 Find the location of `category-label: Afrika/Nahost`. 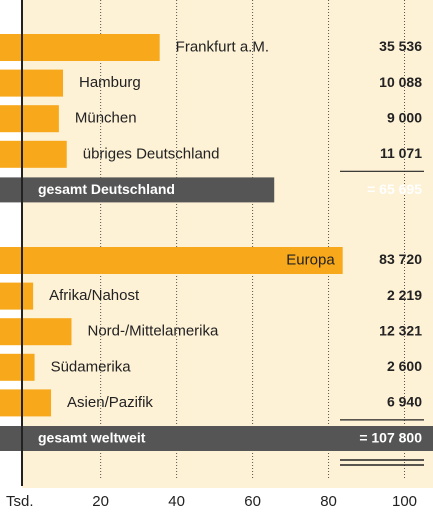

category-label: Afrika/Nahost is located at coordinates (94, 295).